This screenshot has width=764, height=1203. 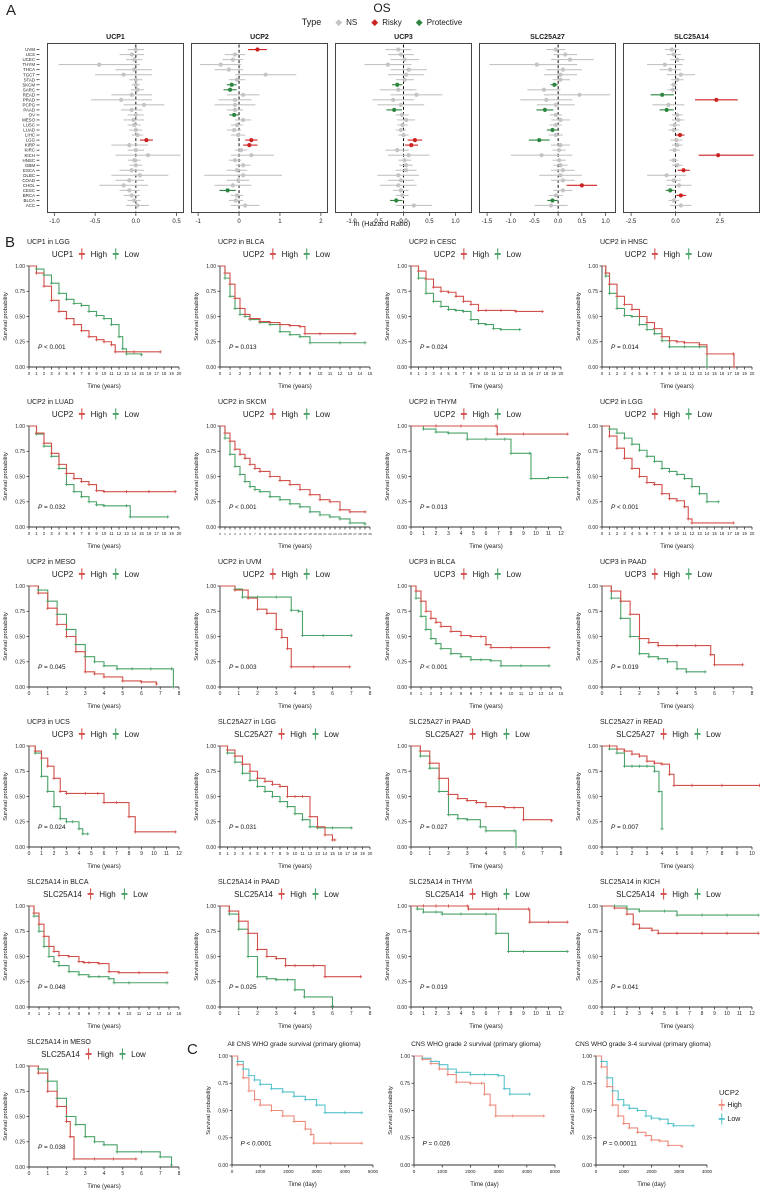 I want to click on km-plot-title: SLC25A14 in KICH, so click(x=630, y=882).